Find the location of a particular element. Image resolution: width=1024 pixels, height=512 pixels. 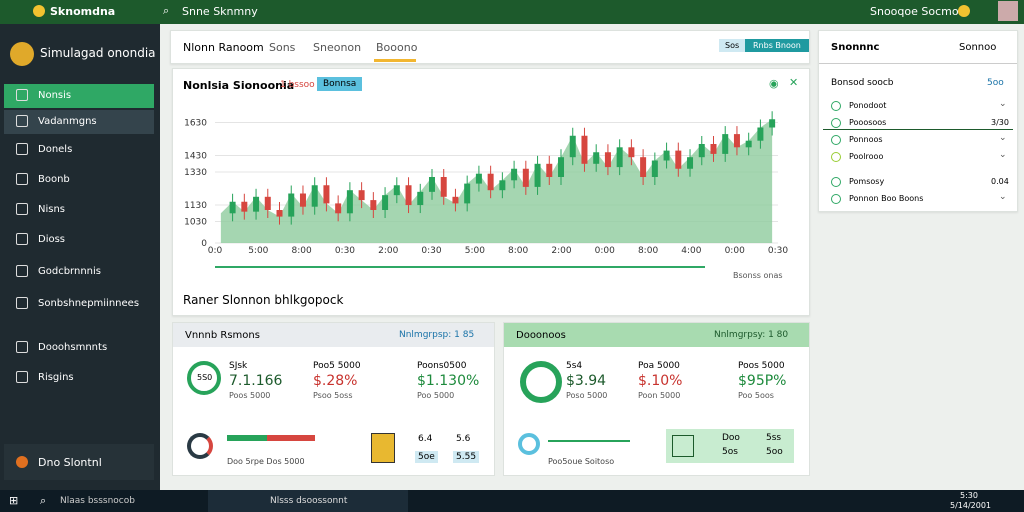

mini-icon is located at coordinates (683, 446).